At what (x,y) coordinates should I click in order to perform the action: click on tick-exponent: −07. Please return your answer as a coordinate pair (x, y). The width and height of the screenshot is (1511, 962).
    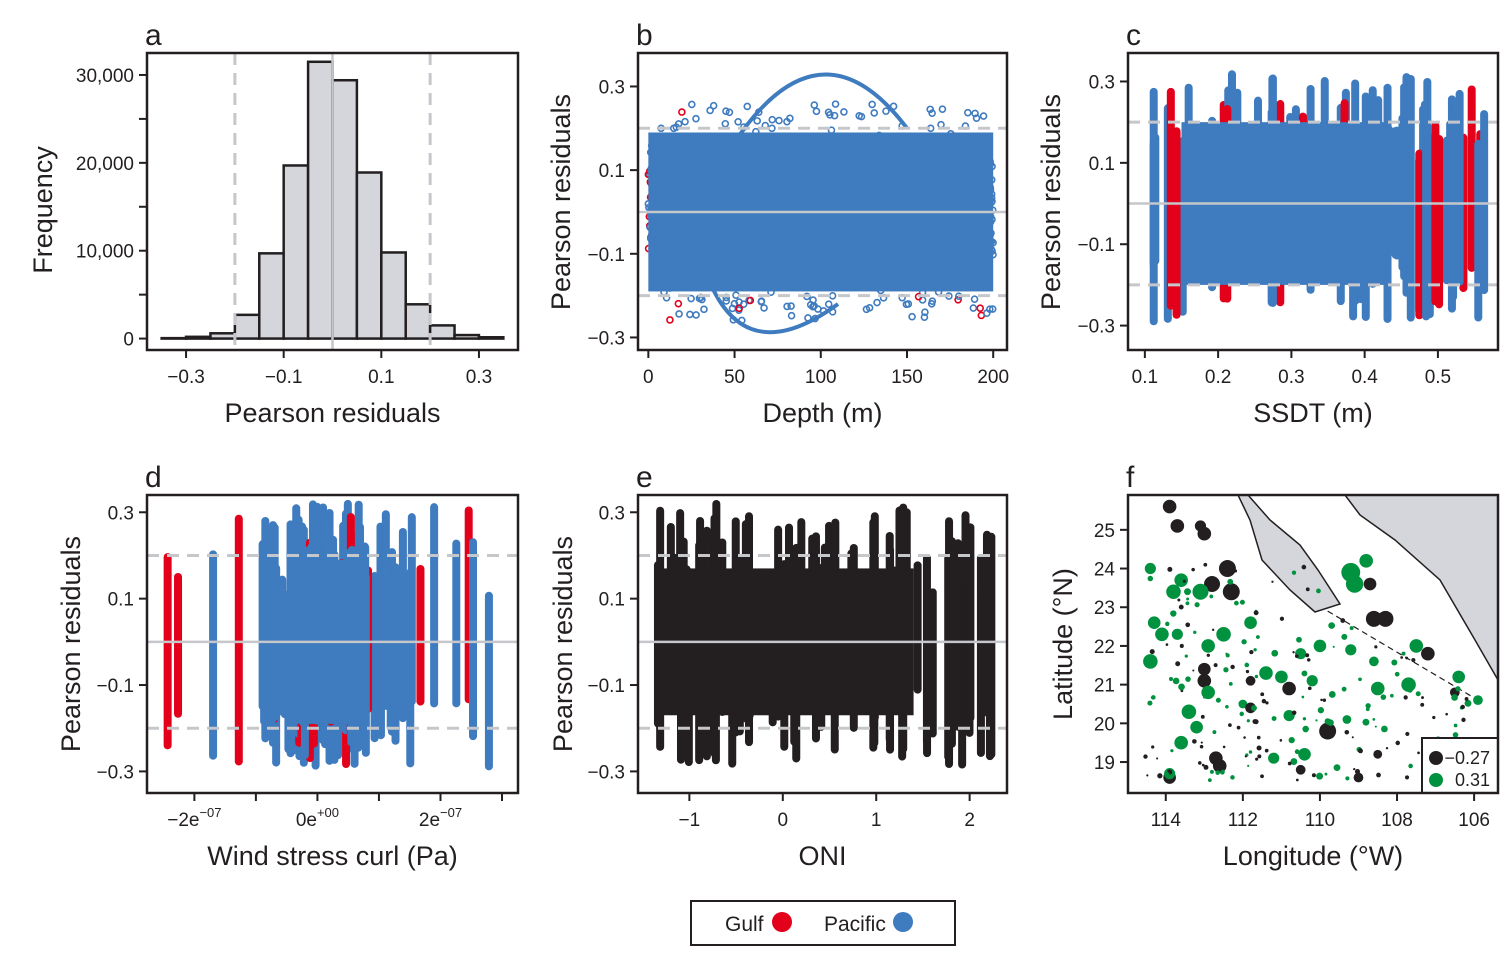
    Looking at the image, I should click on (451, 812).